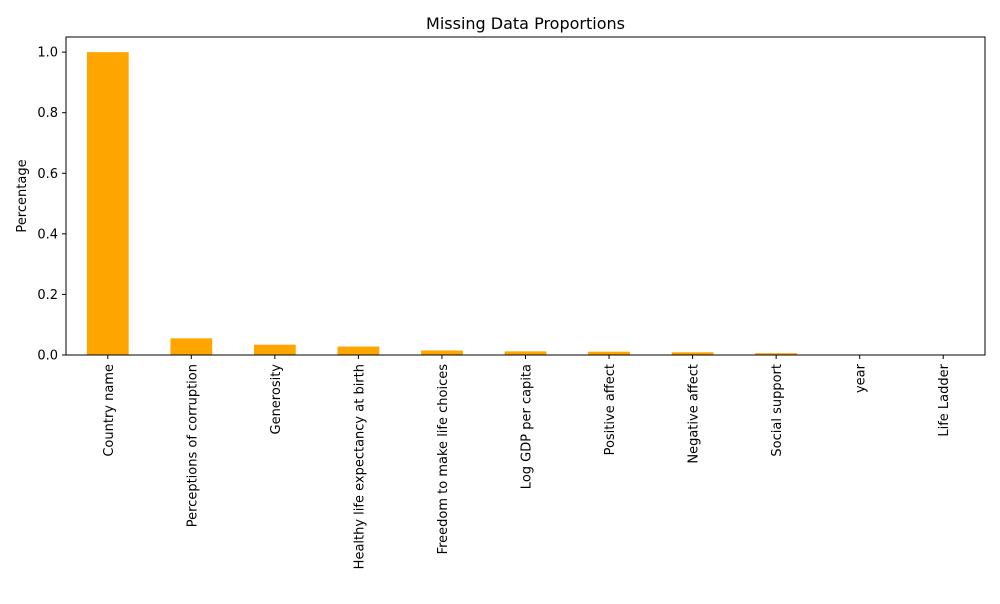 The image size is (1000, 604). I want to click on y-tick-label: 0.8, so click(47, 113).